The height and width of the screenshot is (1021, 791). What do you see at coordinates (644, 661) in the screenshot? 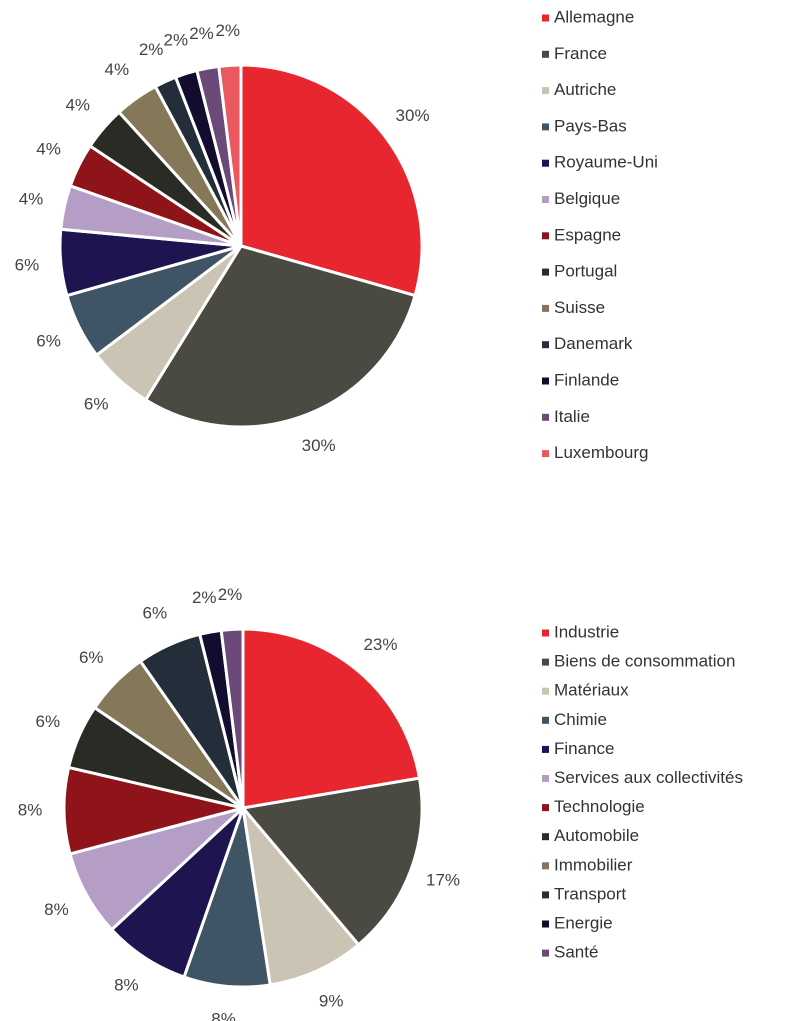
I see `legend-label: Biens de consommation` at bounding box center [644, 661].